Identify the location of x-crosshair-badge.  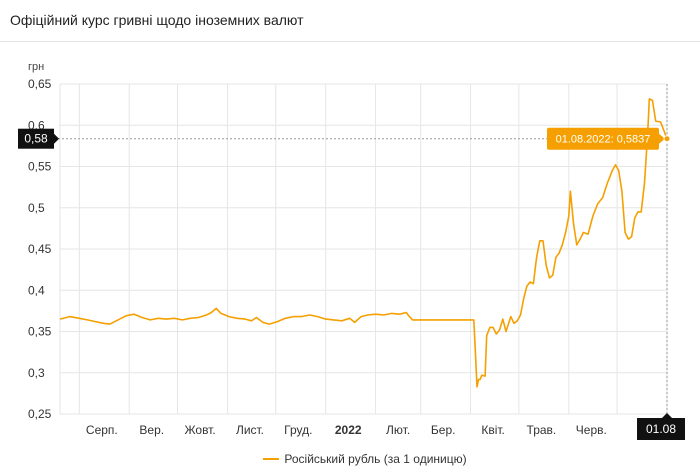
(661, 429).